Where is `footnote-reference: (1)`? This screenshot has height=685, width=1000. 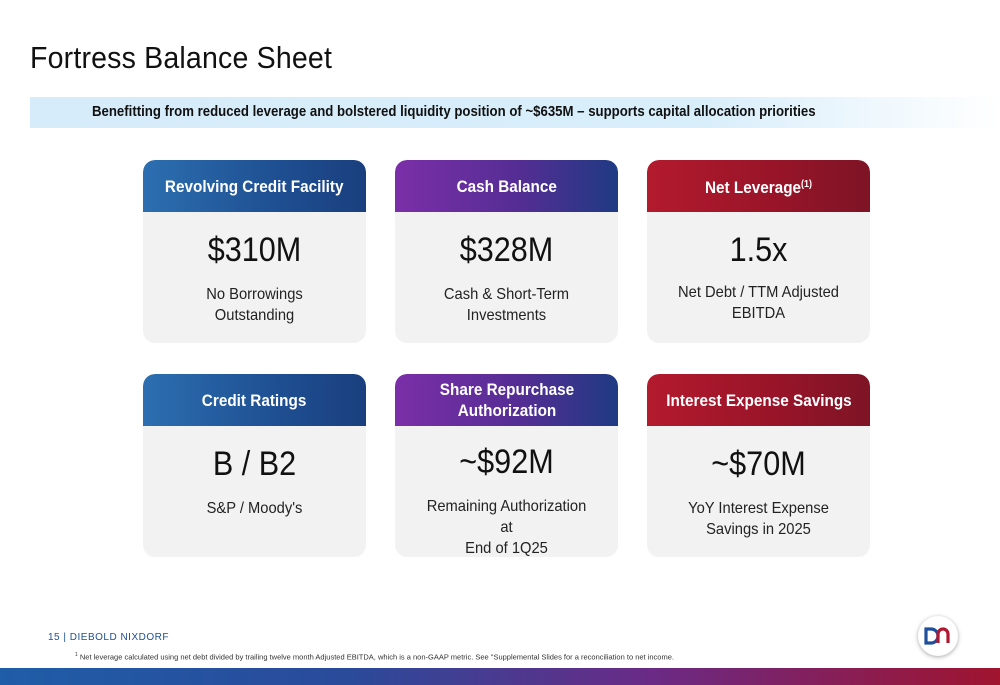
footnote-reference: (1) is located at coordinates (807, 184).